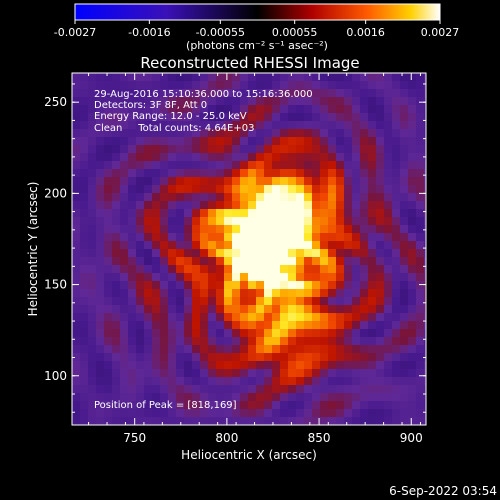 The height and width of the screenshot is (500, 500). I want to click on footer-date: 6-Sep-2022 03:54, so click(443, 491).